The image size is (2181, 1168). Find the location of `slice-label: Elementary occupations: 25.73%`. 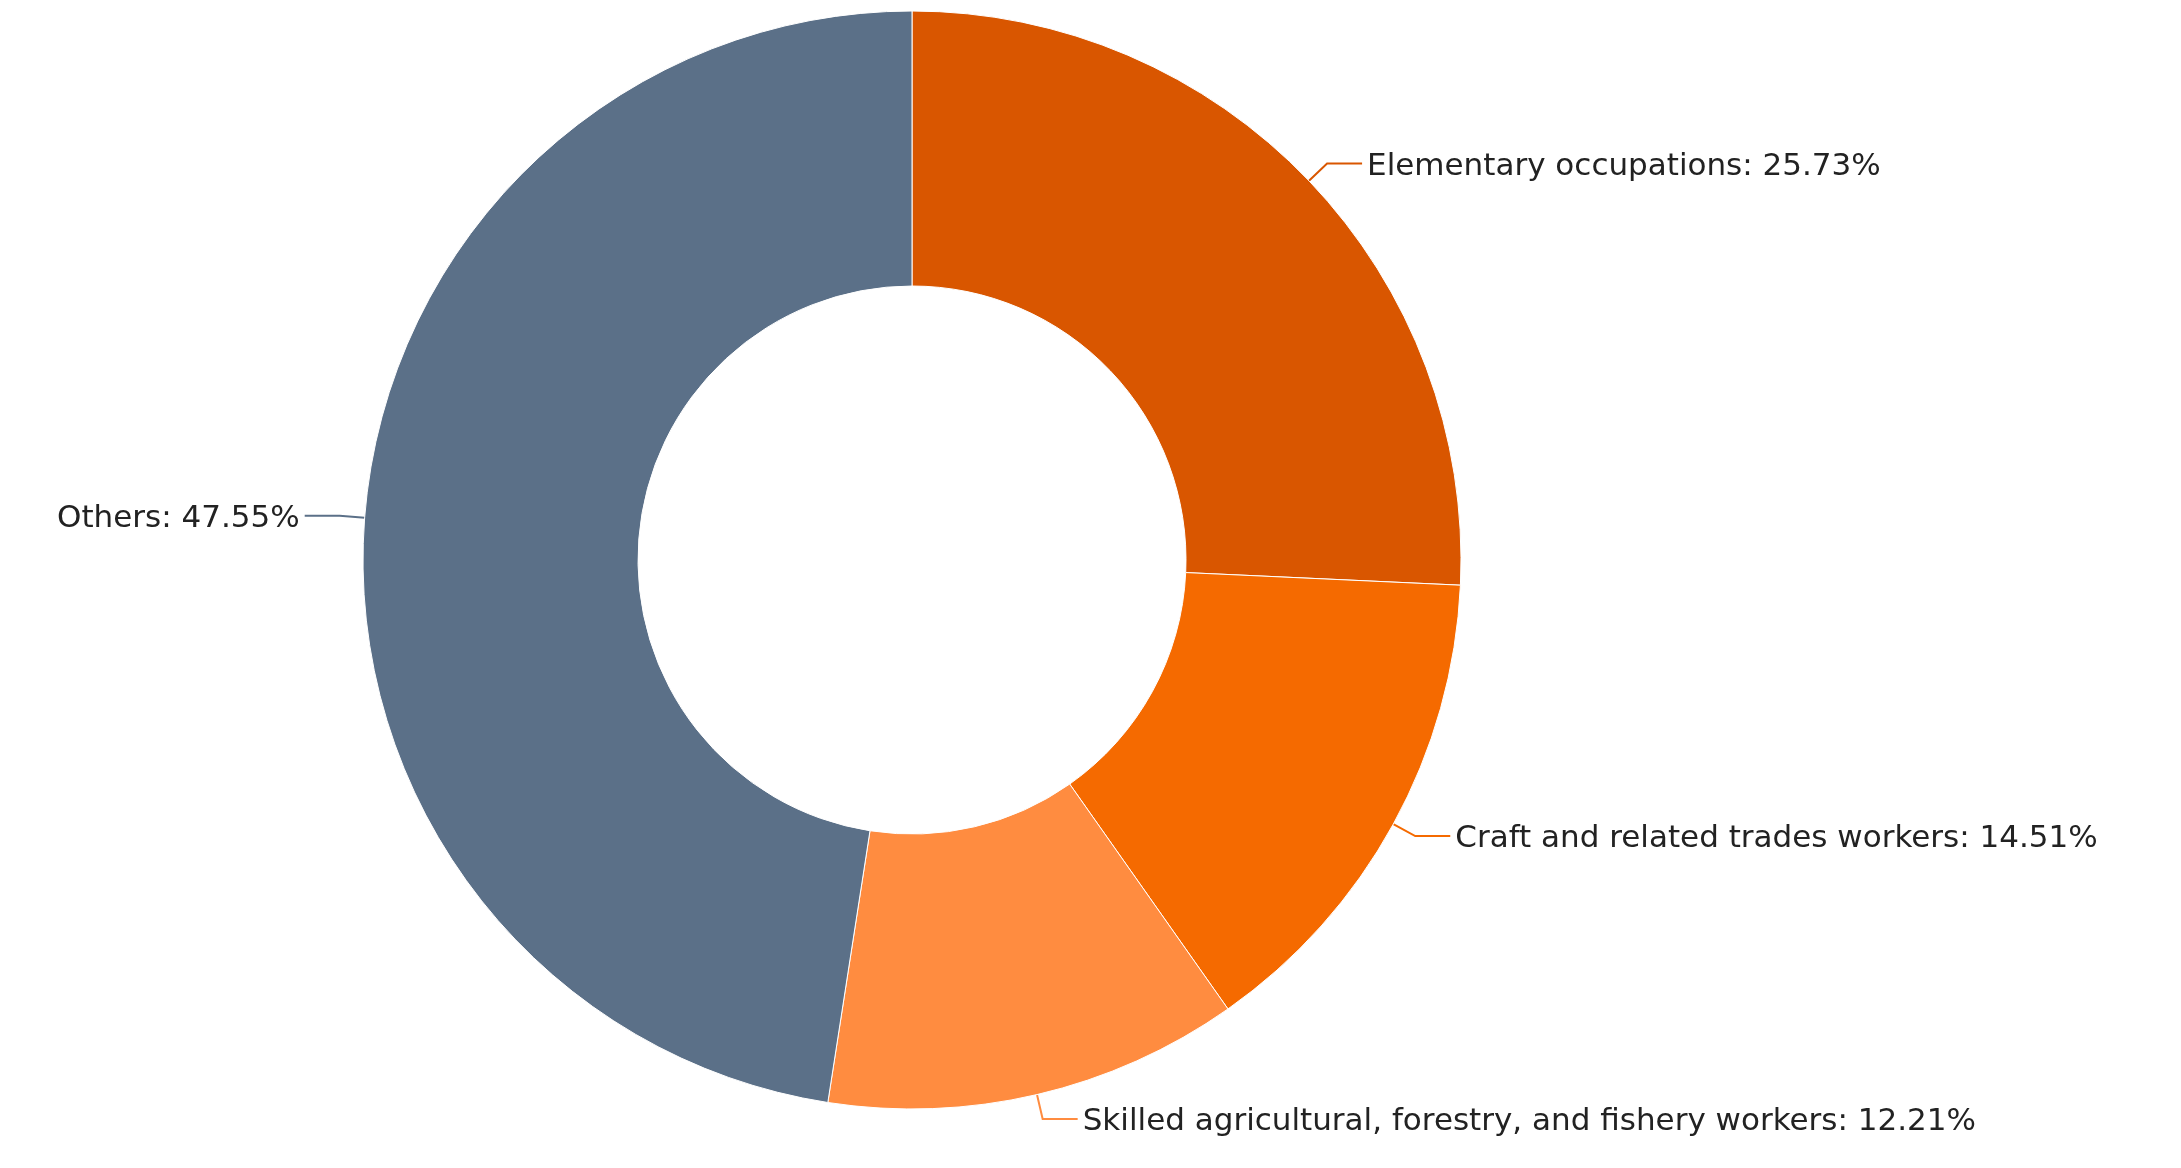

slice-label: Elementary occupations: 25.73% is located at coordinates (1624, 163).